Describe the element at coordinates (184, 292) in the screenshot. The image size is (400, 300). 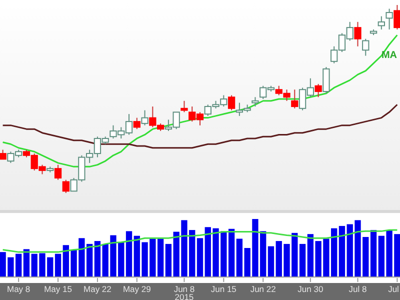
I see `x-tick-label: Jun 8 2015` at that location.